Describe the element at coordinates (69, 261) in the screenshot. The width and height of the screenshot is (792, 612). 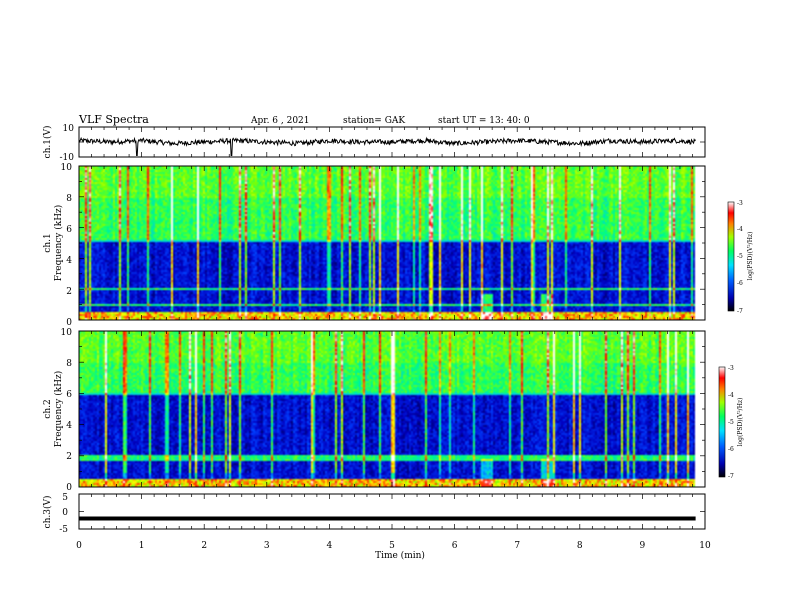
I see `ch1-freq-tick-4: 4` at that location.